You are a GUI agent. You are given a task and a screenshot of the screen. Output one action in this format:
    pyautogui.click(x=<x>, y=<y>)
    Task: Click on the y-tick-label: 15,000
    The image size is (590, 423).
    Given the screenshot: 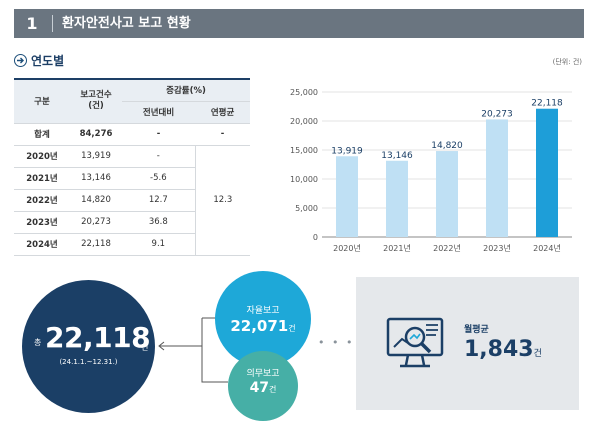 What is the action you would take?
    pyautogui.click(x=304, y=150)
    